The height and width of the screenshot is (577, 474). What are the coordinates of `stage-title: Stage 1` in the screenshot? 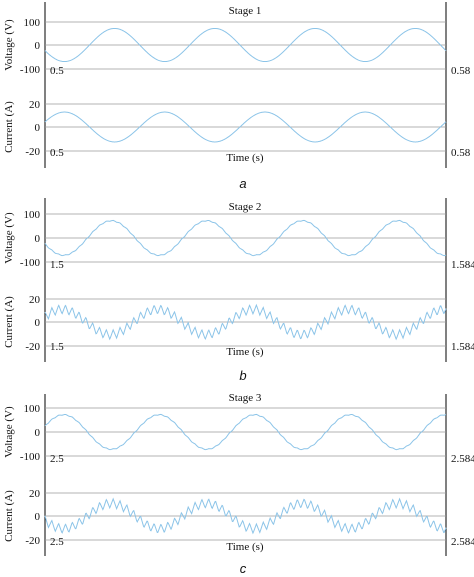 It's located at (245, 11).